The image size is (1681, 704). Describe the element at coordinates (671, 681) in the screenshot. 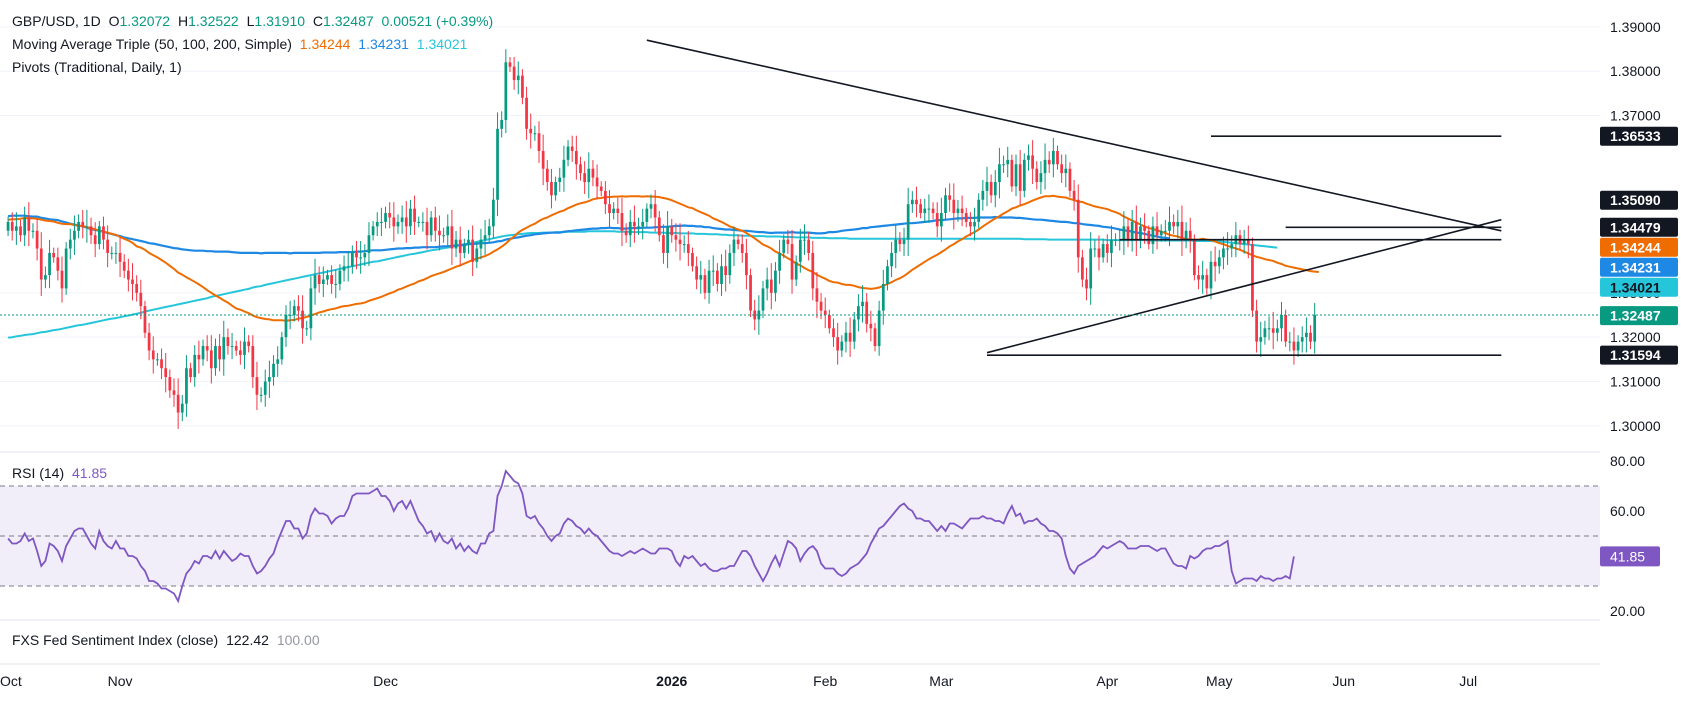

I see `time-axis-label: 2026` at that location.